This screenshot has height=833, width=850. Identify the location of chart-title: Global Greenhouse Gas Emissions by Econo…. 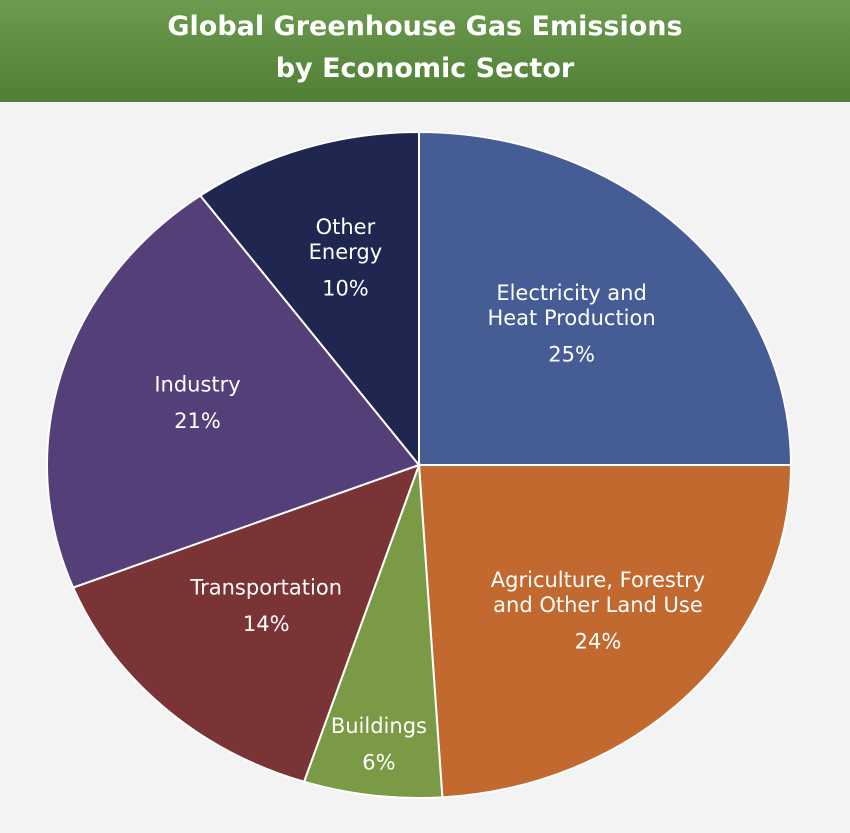
(425, 51).